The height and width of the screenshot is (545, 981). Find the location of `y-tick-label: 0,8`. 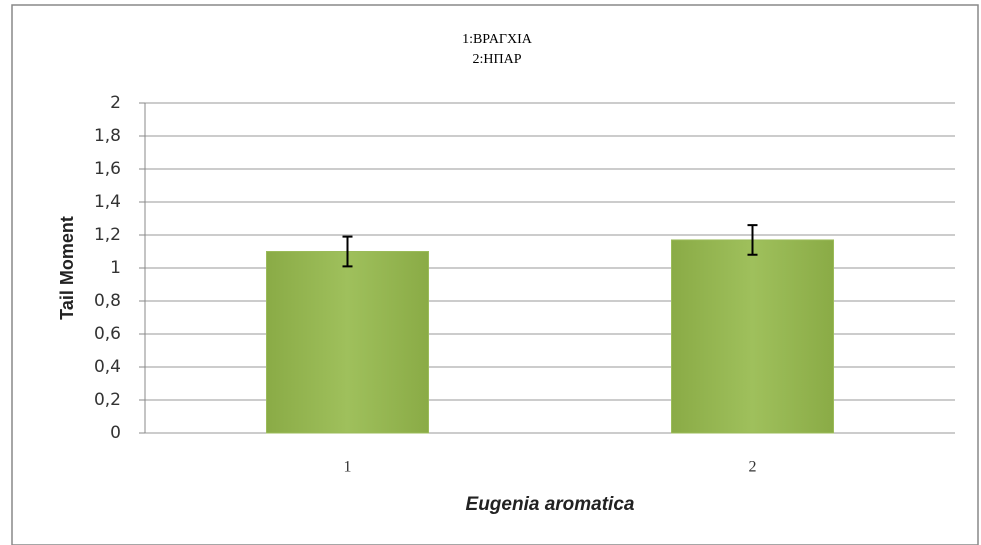

y-tick-label: 0,8 is located at coordinates (107, 301).